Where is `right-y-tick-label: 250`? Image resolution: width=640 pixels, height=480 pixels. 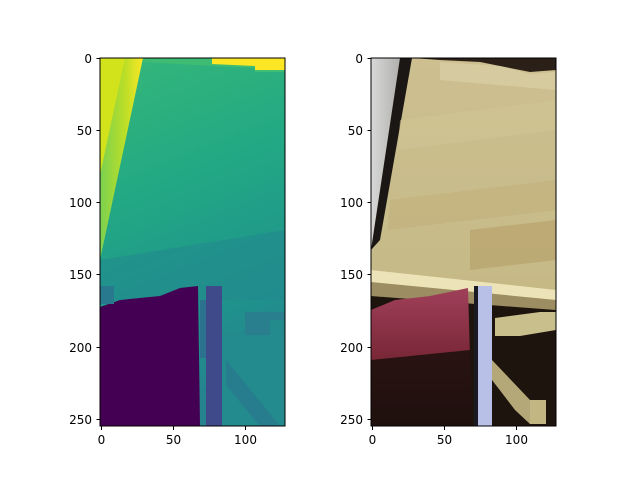
right-y-tick-label: 250 is located at coordinates (351, 420).